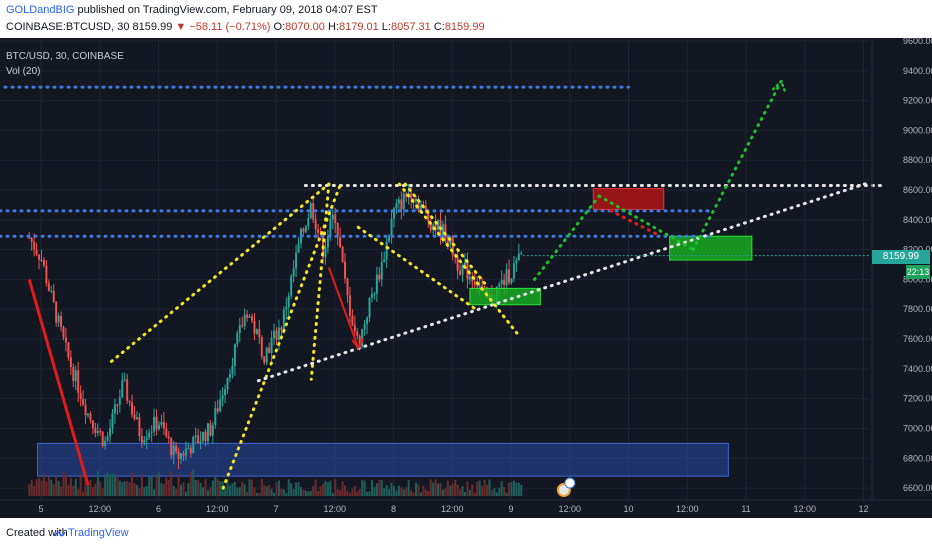 This screenshot has width=932, height=550. What do you see at coordinates (804, 509) in the screenshot?
I see `x-tick-label: 12:00` at bounding box center [804, 509].